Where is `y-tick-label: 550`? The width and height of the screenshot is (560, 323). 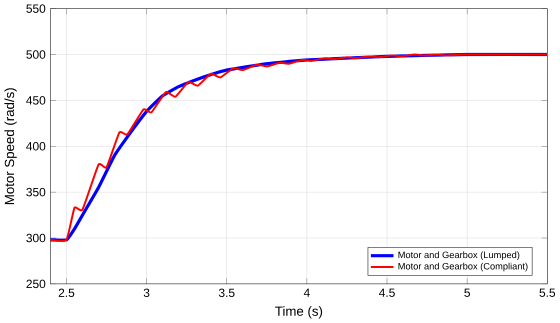
y-tick-label: 550 is located at coordinates (36, 8).